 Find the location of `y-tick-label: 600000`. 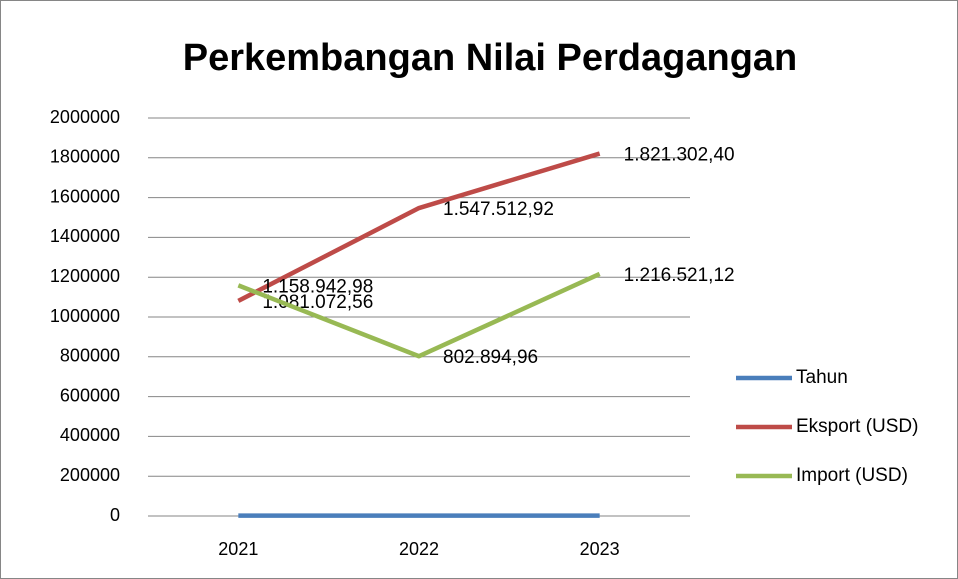

y-tick-label: 600000 is located at coordinates (90, 395).